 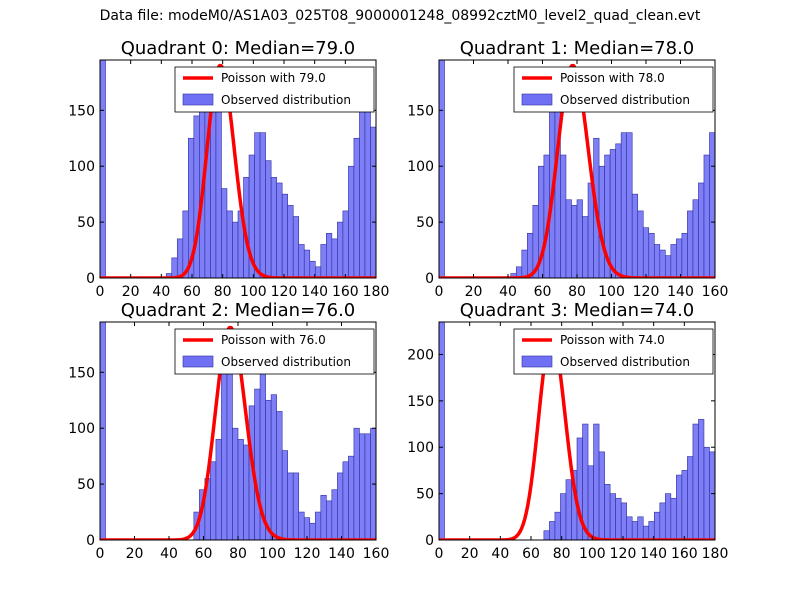 I want to click on x-tick-label: 100, so click(x=253, y=292).